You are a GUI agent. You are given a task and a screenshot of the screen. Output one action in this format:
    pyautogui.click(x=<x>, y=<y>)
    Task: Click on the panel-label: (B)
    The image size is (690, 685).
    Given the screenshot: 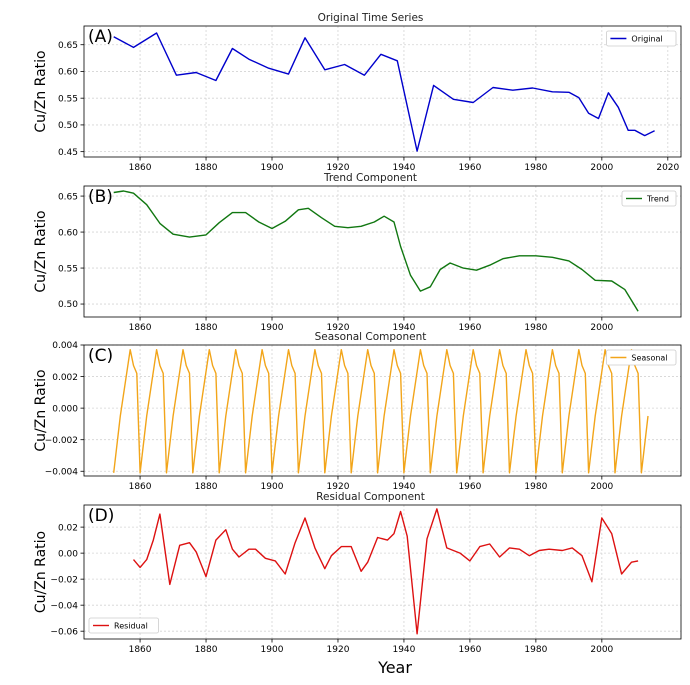 What is the action you would take?
    pyautogui.click(x=100, y=197)
    